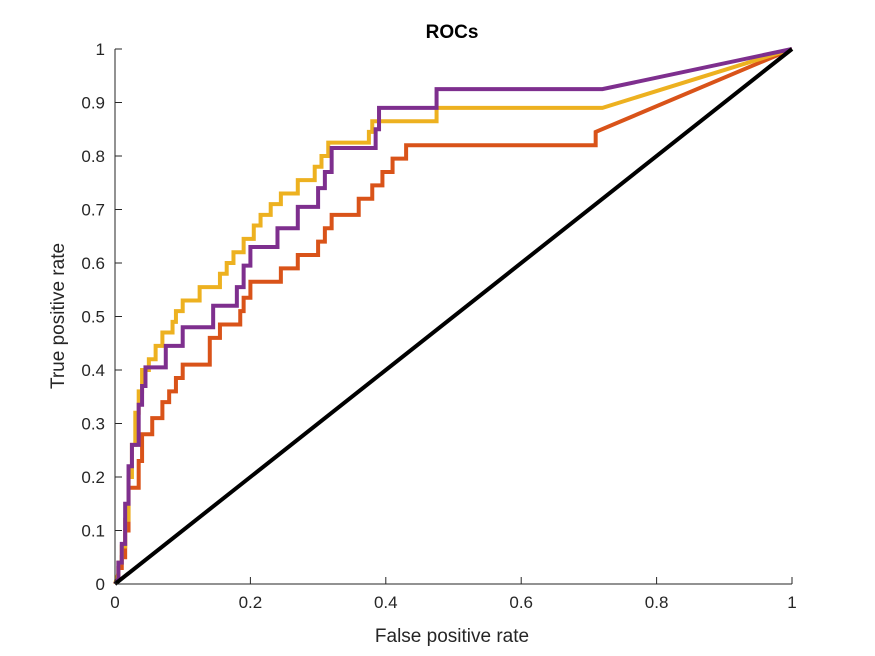  Describe the element at coordinates (114, 602) in the screenshot. I see `x-tick-label: 0` at that location.